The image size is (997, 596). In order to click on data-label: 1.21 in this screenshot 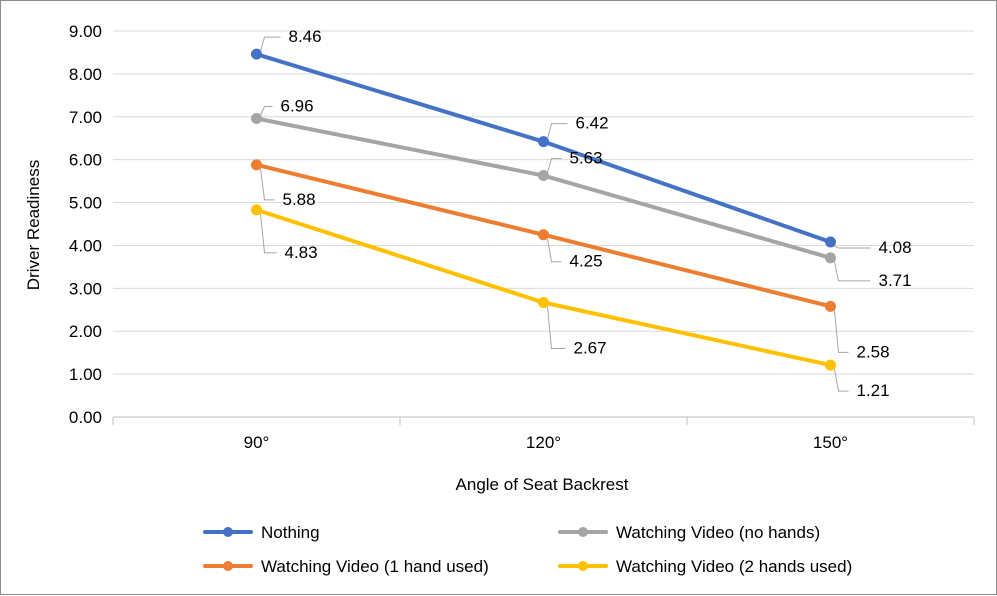, I will do `click(873, 390)`.